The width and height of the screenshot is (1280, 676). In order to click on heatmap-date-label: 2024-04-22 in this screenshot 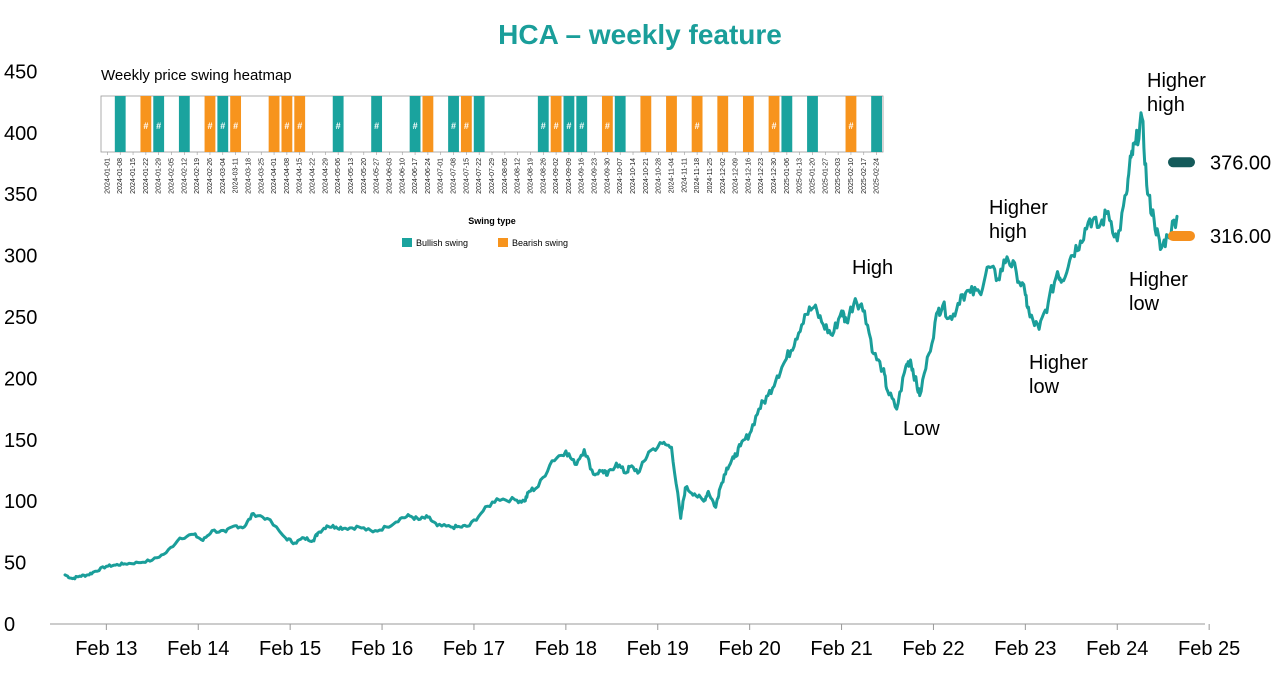, I will do `click(313, 176)`.